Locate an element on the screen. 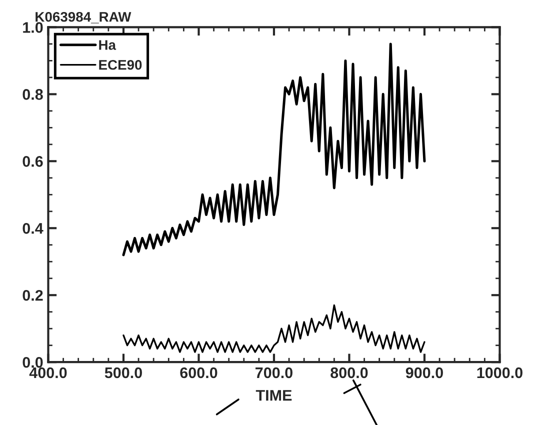 The width and height of the screenshot is (542, 425). x-tick-label: 500.0 is located at coordinates (123, 372).